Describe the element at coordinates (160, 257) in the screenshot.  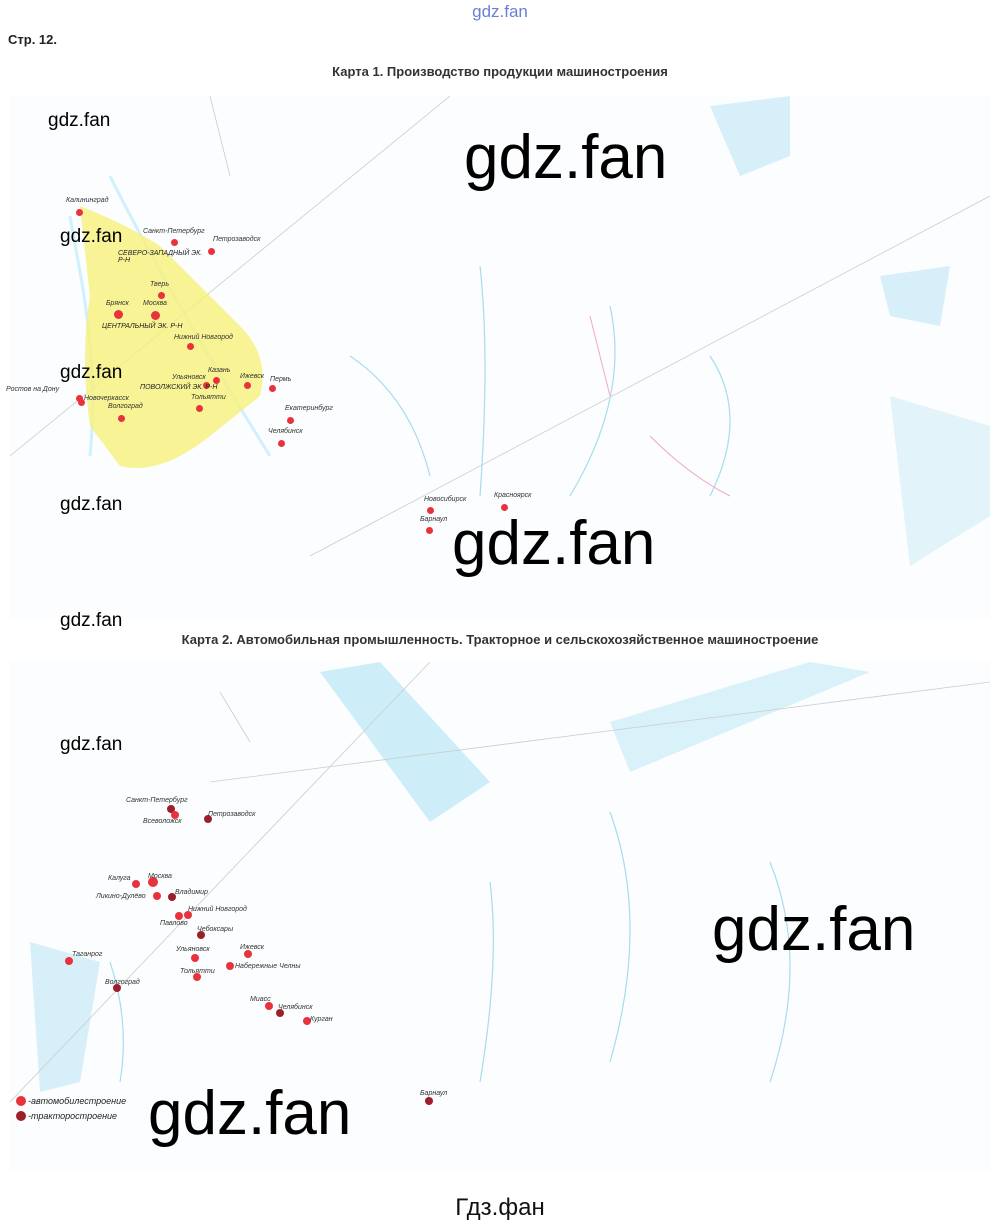
I see `region-label: СЕВЕРО-ЗАПАДНЫЙ ЭК. Р-Н` at that location.